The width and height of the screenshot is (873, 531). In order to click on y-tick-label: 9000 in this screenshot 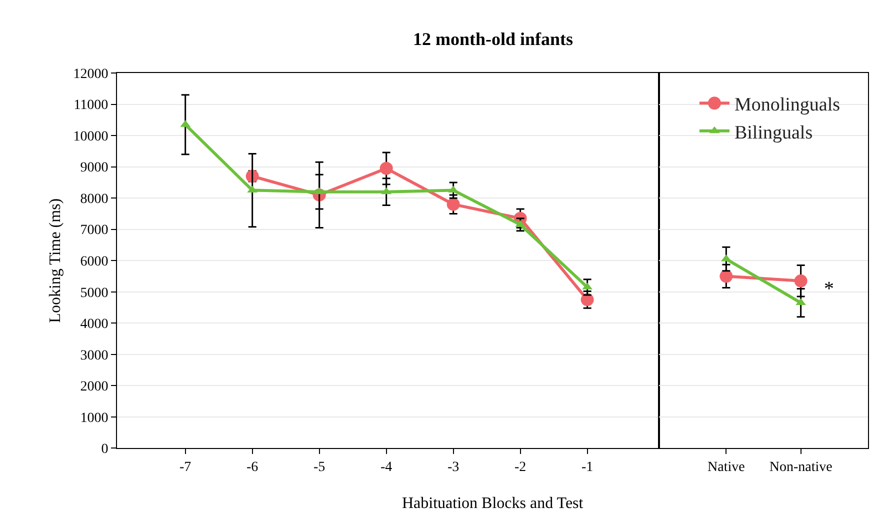, I will do `click(94, 168)`.